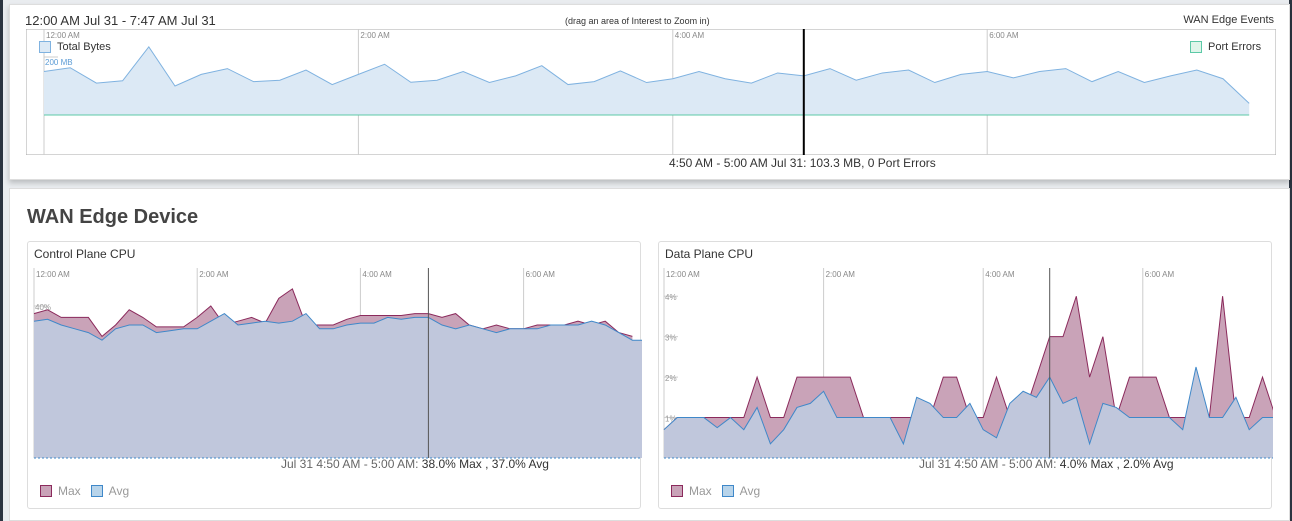  I want to click on legend-label: Port Errors, so click(1235, 47).